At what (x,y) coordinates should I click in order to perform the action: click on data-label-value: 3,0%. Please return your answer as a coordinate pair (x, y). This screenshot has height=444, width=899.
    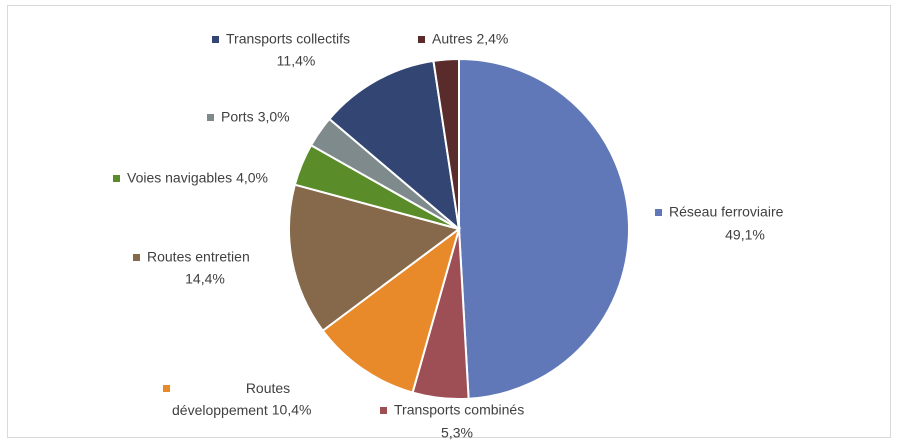
    Looking at the image, I should click on (274, 117).